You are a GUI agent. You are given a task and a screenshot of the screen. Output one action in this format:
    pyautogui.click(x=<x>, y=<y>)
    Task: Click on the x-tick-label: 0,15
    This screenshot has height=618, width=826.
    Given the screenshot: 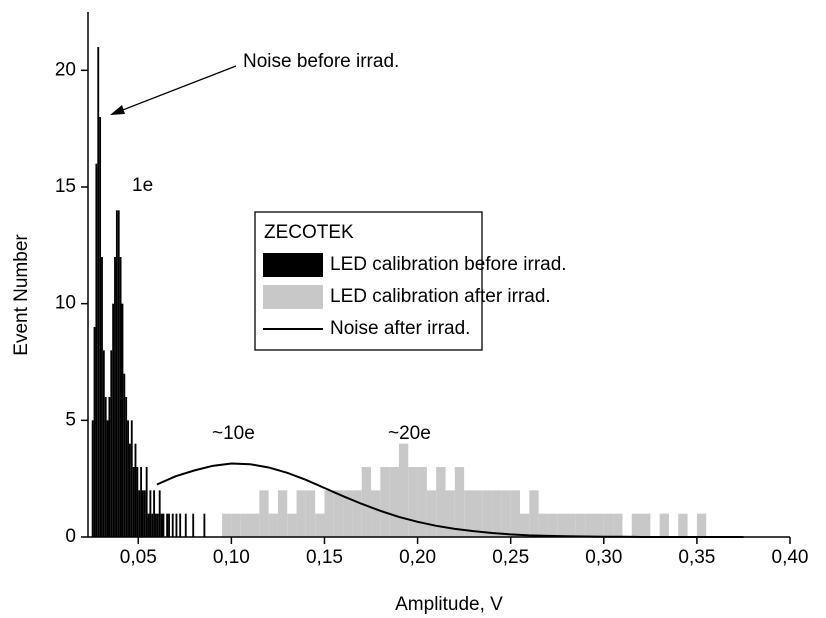 What is the action you would take?
    pyautogui.click(x=324, y=557)
    